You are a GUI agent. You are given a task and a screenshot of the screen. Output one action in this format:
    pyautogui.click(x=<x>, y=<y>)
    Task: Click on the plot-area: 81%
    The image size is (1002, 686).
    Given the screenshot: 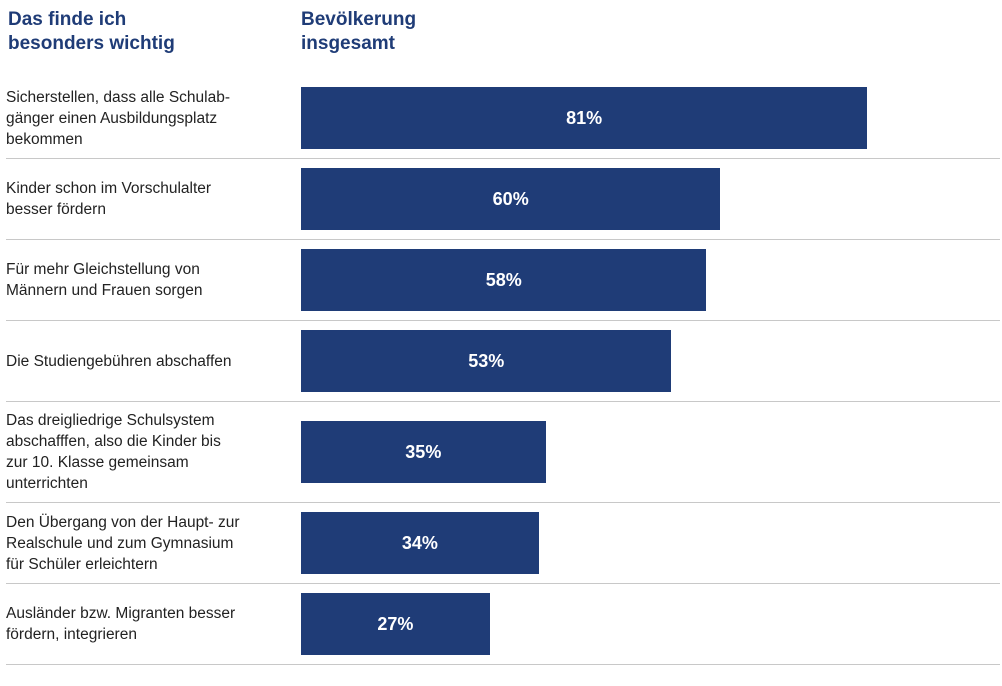 What is the action you would take?
    pyautogui.click(x=650, y=118)
    